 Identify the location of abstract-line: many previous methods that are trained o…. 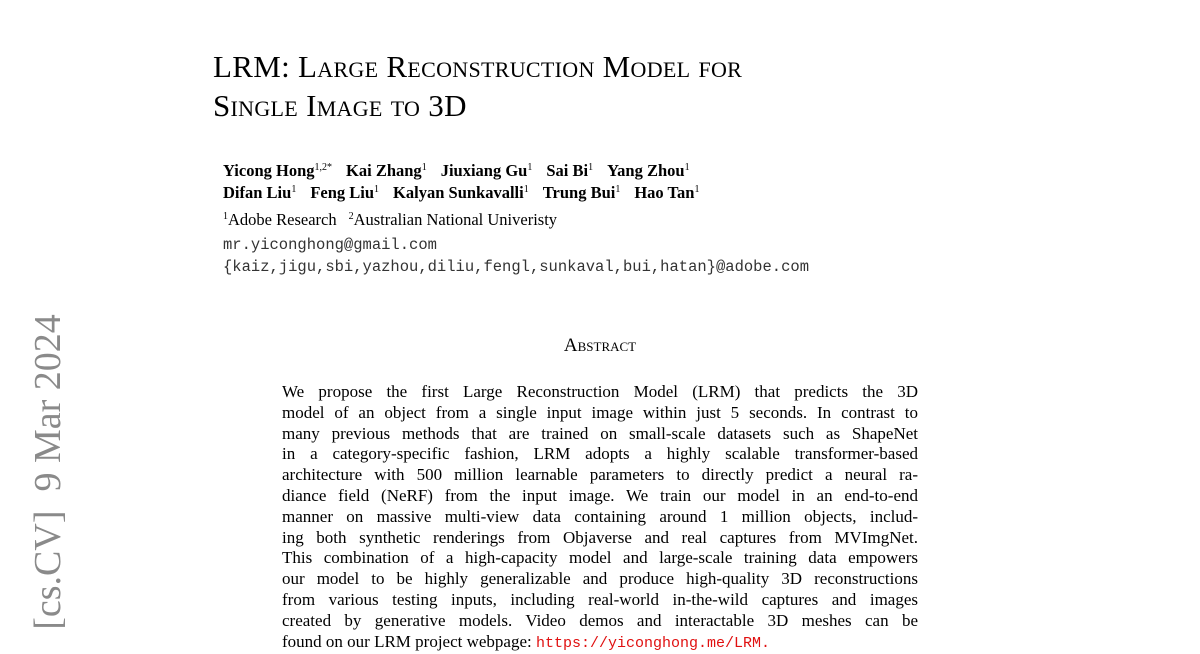
(600, 433).